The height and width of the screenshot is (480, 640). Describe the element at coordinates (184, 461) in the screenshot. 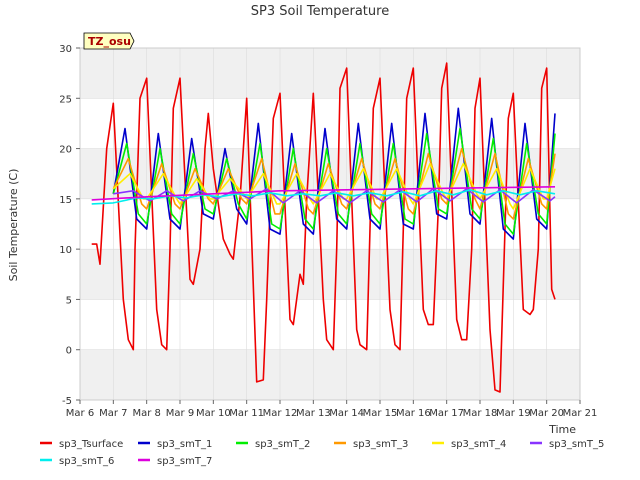

I see `legend-label: sp3_smT_7` at that location.